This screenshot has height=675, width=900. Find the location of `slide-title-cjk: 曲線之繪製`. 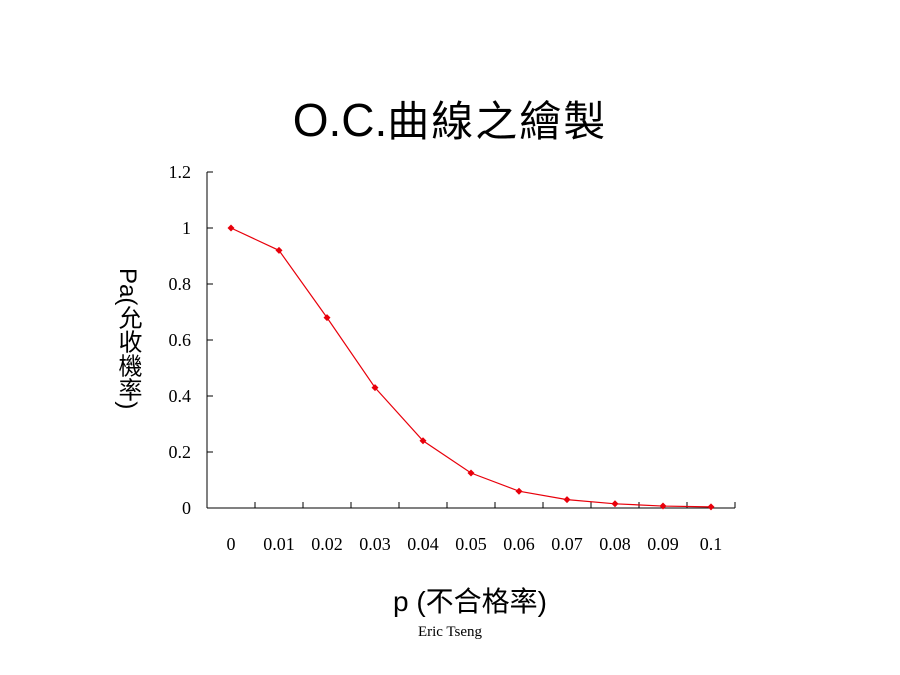

slide-title-cjk: 曲線之繪製 is located at coordinates (497, 121).